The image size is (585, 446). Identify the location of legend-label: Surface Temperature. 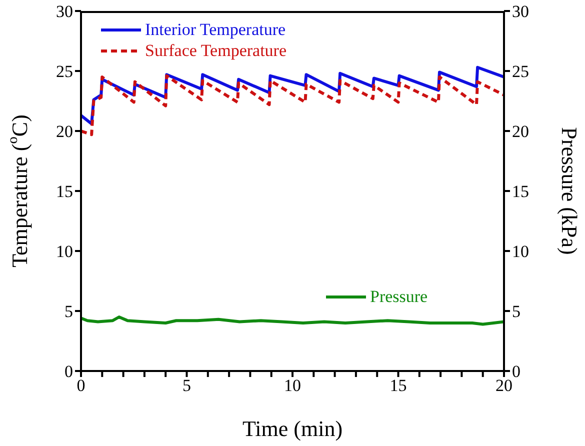
(216, 50).